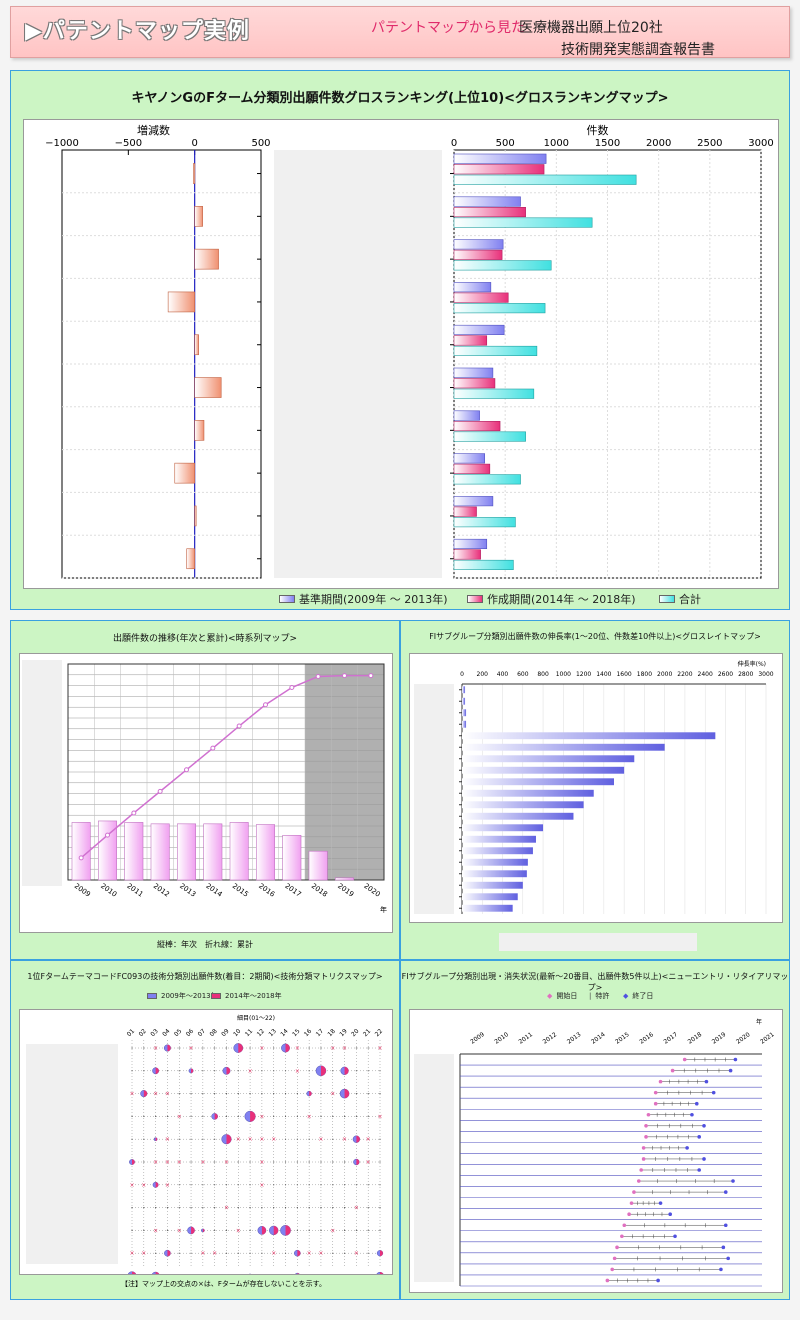 Image resolution: width=800 pixels, height=1320 pixels. I want to click on column-label: 14, so click(284, 1033).